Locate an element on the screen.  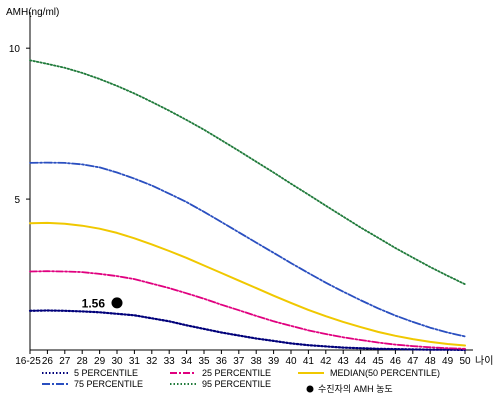
x-tick-label: 34 is located at coordinates (187, 361).